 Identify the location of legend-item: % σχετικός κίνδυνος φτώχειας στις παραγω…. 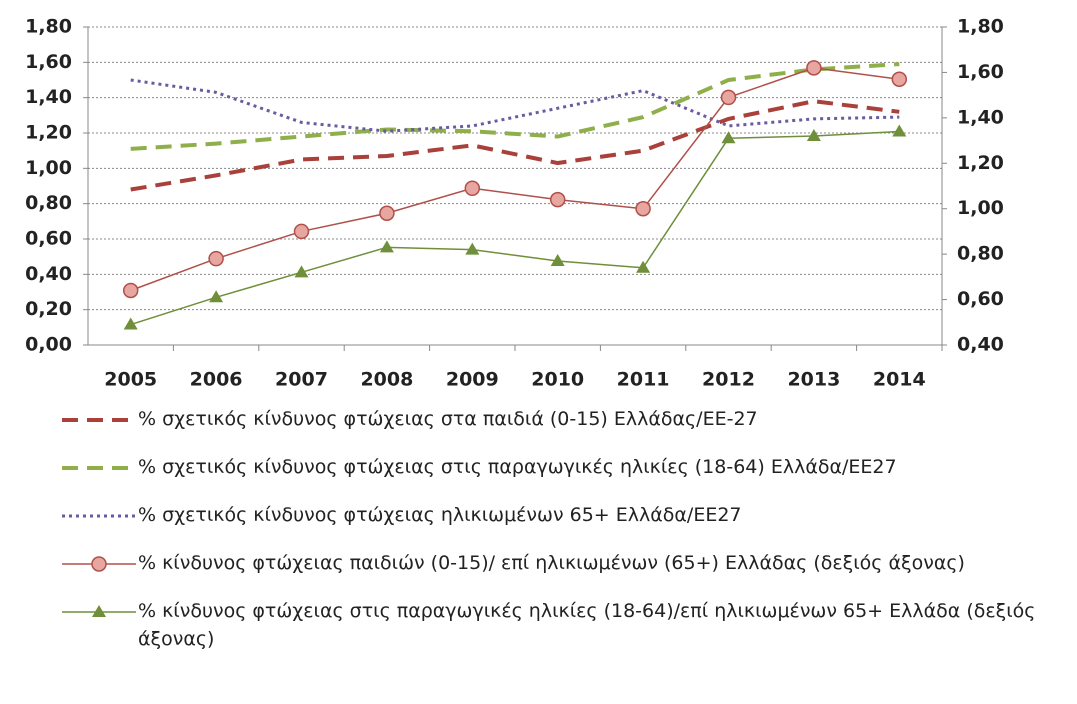
(565, 467).